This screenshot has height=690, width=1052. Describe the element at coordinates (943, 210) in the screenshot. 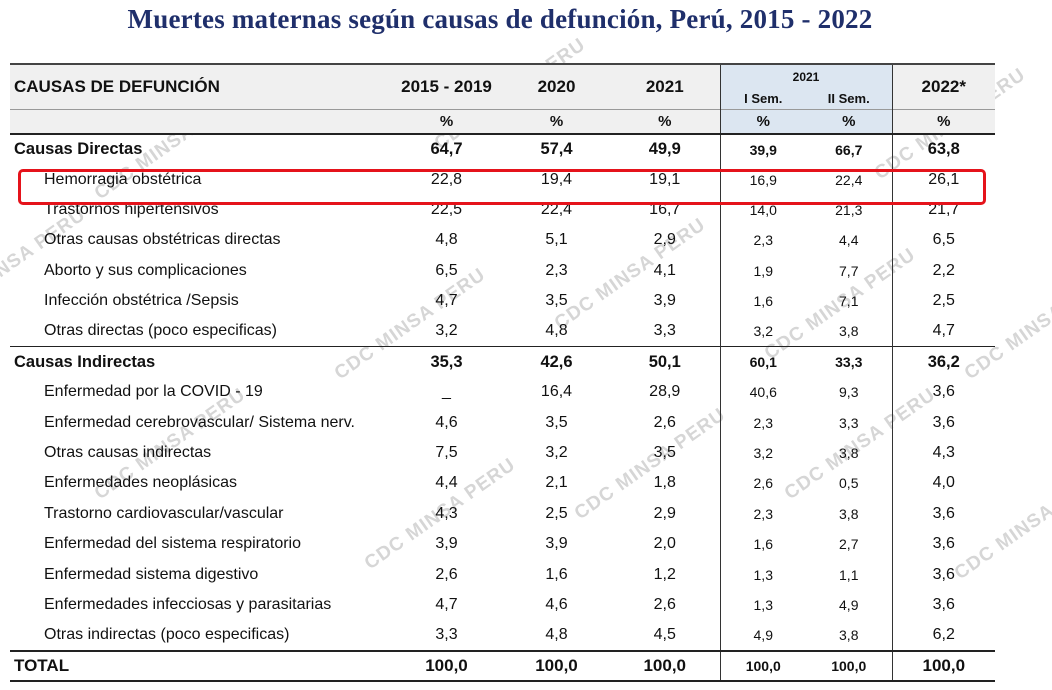

I see `value-cell: 21,7` at that location.